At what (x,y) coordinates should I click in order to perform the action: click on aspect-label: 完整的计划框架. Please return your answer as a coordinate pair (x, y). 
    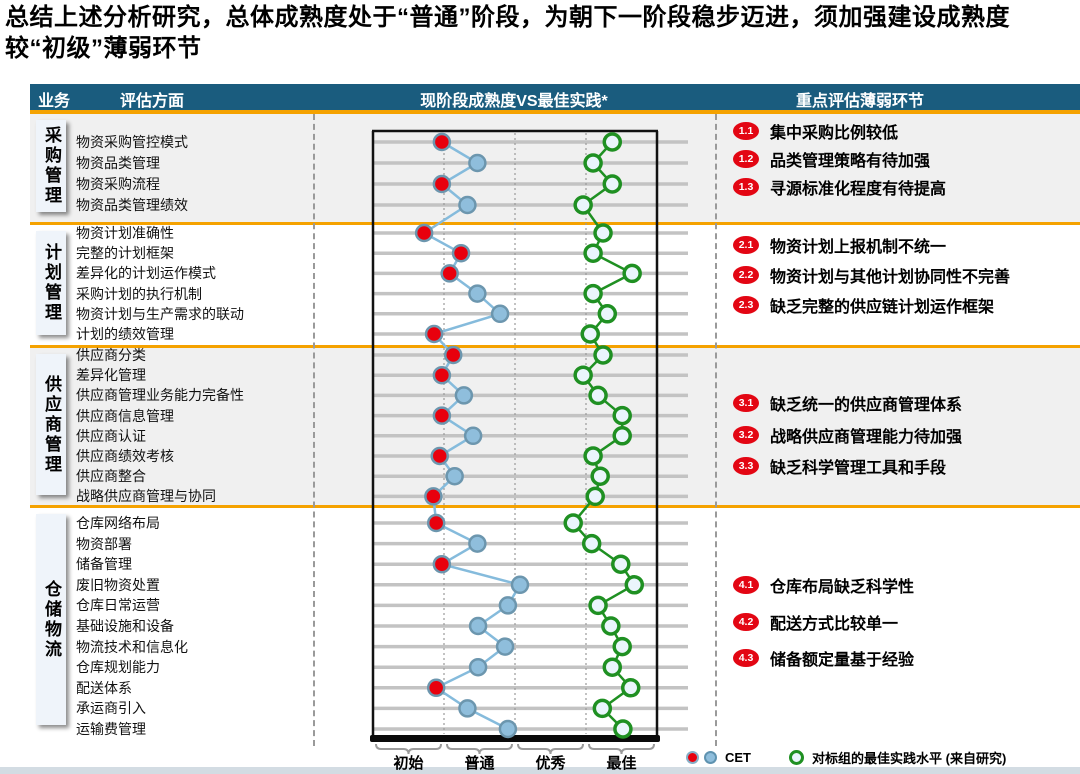
    Looking at the image, I should click on (125, 253).